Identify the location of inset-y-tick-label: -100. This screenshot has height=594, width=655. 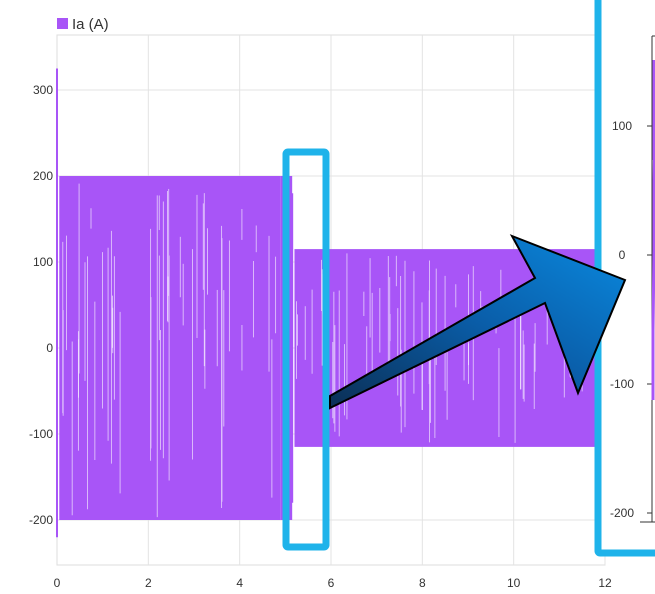
(622, 384).